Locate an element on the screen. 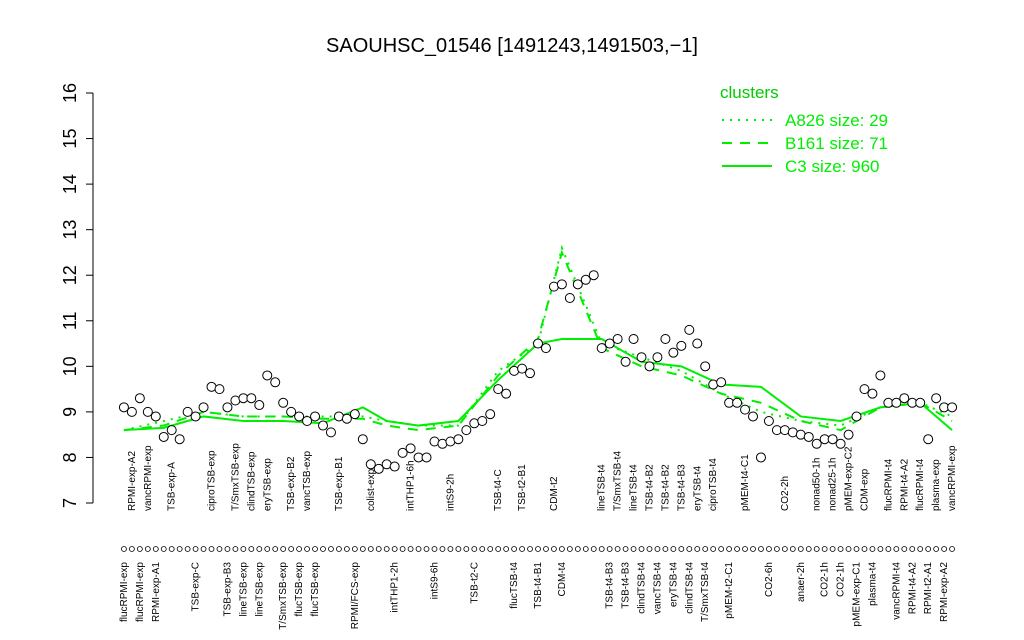 Image resolution: width=1024 pixels, height=640 pixels. x-tick-label: flucRPMI-exp is located at coordinates (124, 592).